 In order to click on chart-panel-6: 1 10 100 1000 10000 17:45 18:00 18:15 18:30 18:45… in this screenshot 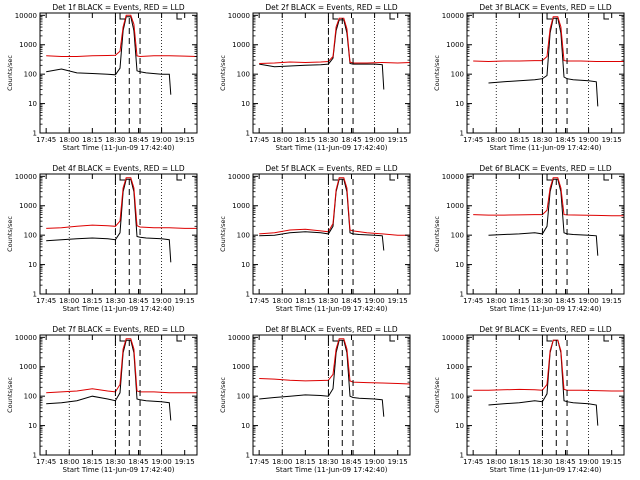, I will do `click(529, 238)`.